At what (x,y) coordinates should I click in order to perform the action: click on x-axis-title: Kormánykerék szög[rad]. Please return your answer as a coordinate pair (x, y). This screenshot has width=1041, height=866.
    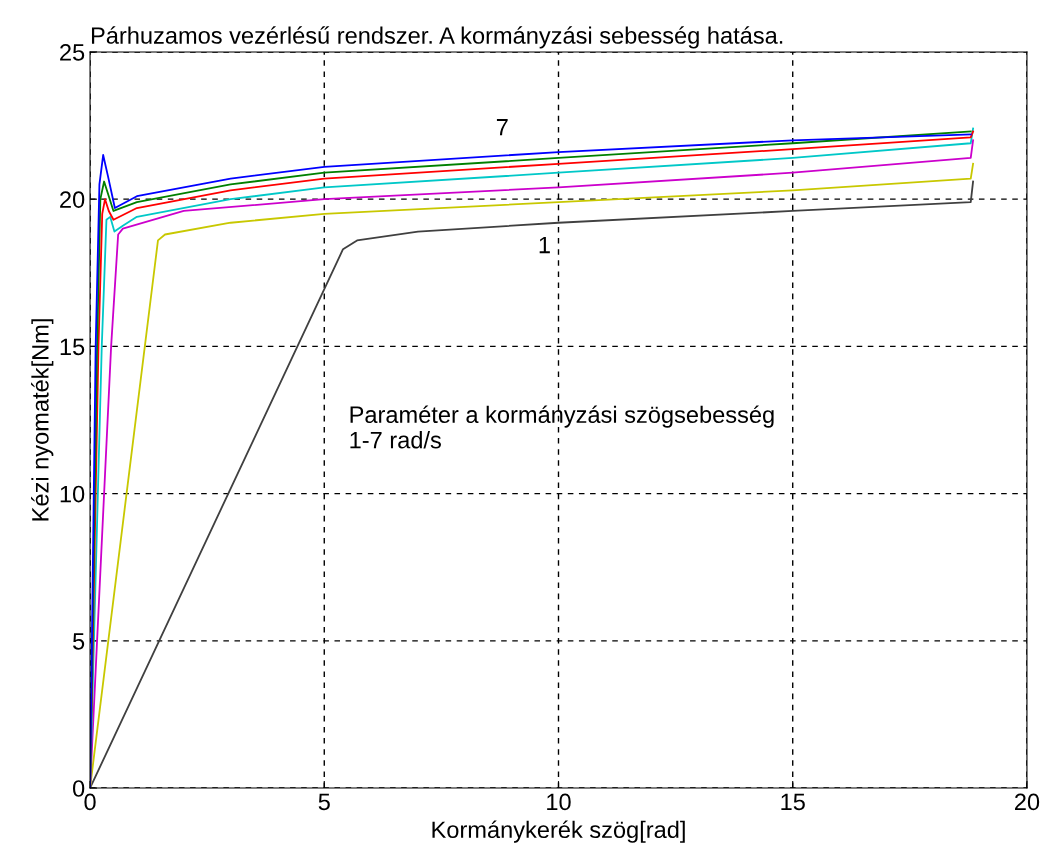
    Looking at the image, I should click on (558, 831).